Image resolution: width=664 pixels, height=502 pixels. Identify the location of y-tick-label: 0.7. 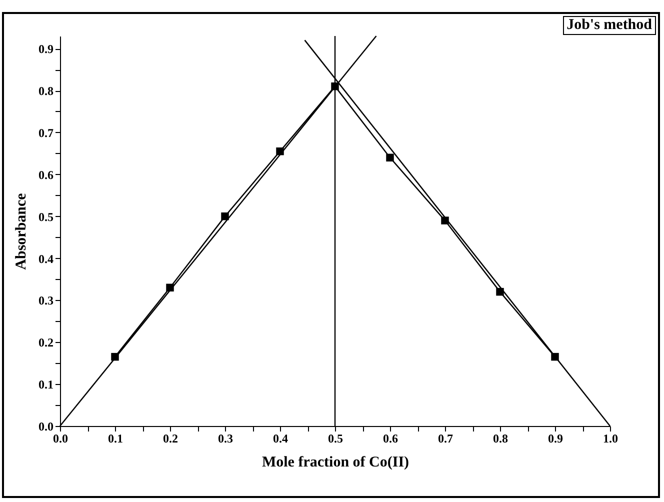
(46, 133).